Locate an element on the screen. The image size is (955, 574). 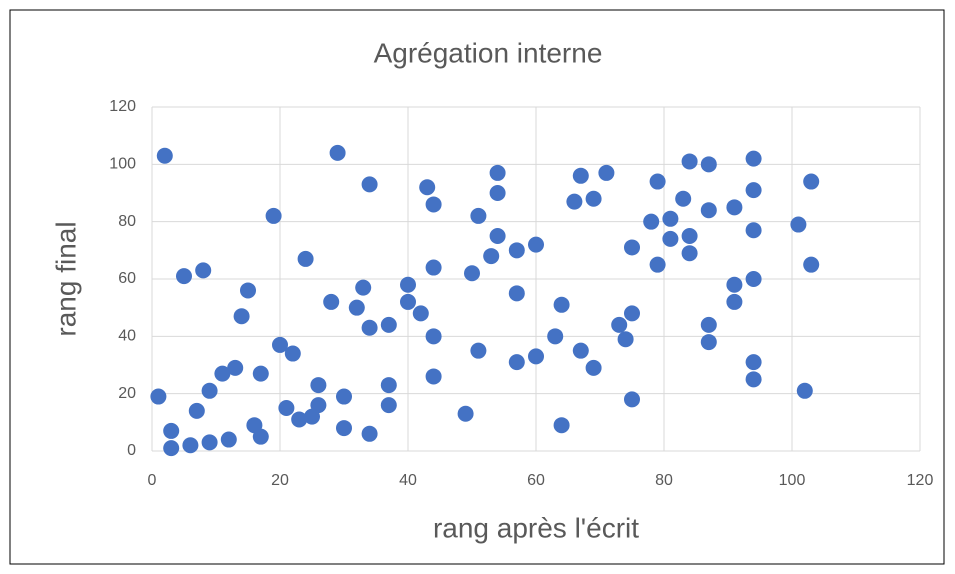
y-tick-label: 120 is located at coordinates (122, 106).